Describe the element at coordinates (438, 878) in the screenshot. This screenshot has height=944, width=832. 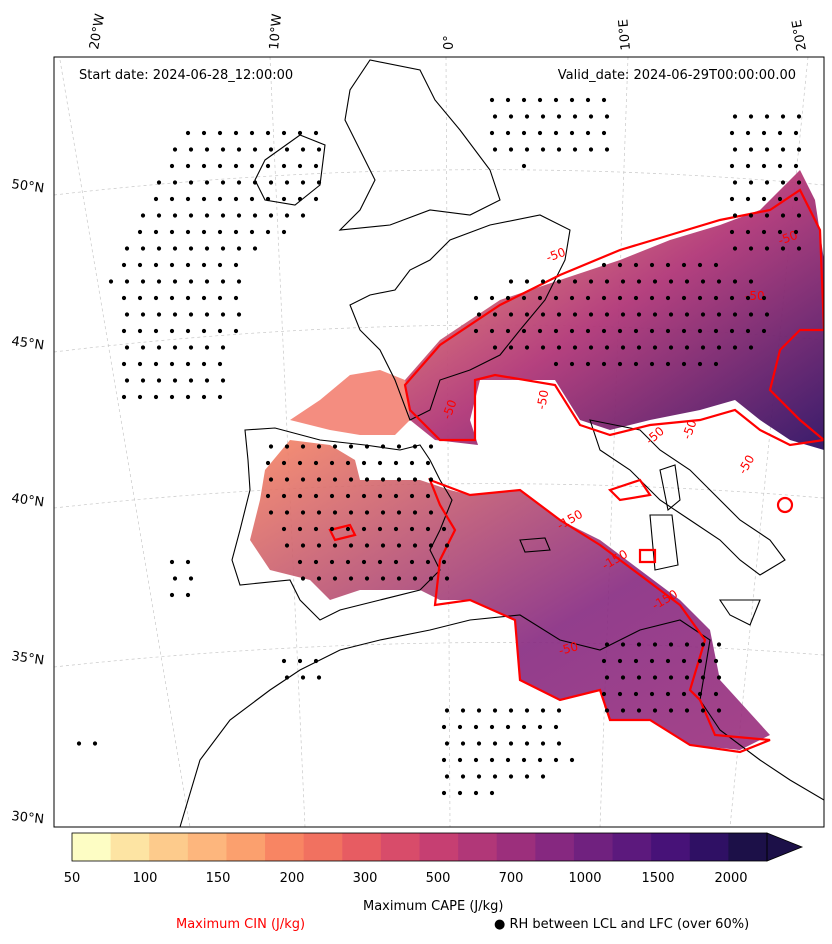
I see `colorbar-tick: 500` at that location.